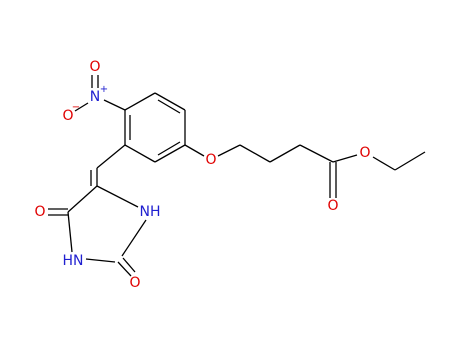 The image size is (455, 350). What do you see at coordinates (150, 212) in the screenshot?
I see `atom-label: NH` at bounding box center [150, 212].